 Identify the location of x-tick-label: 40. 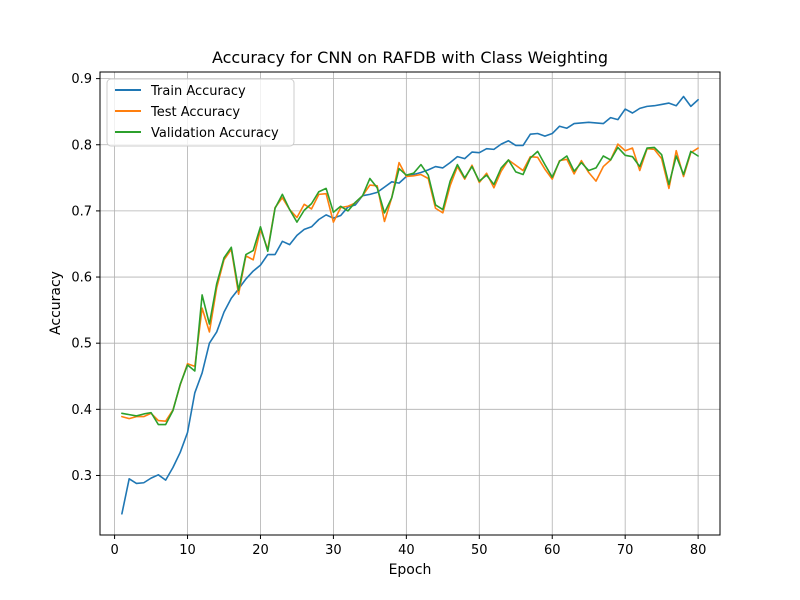
(406, 550).